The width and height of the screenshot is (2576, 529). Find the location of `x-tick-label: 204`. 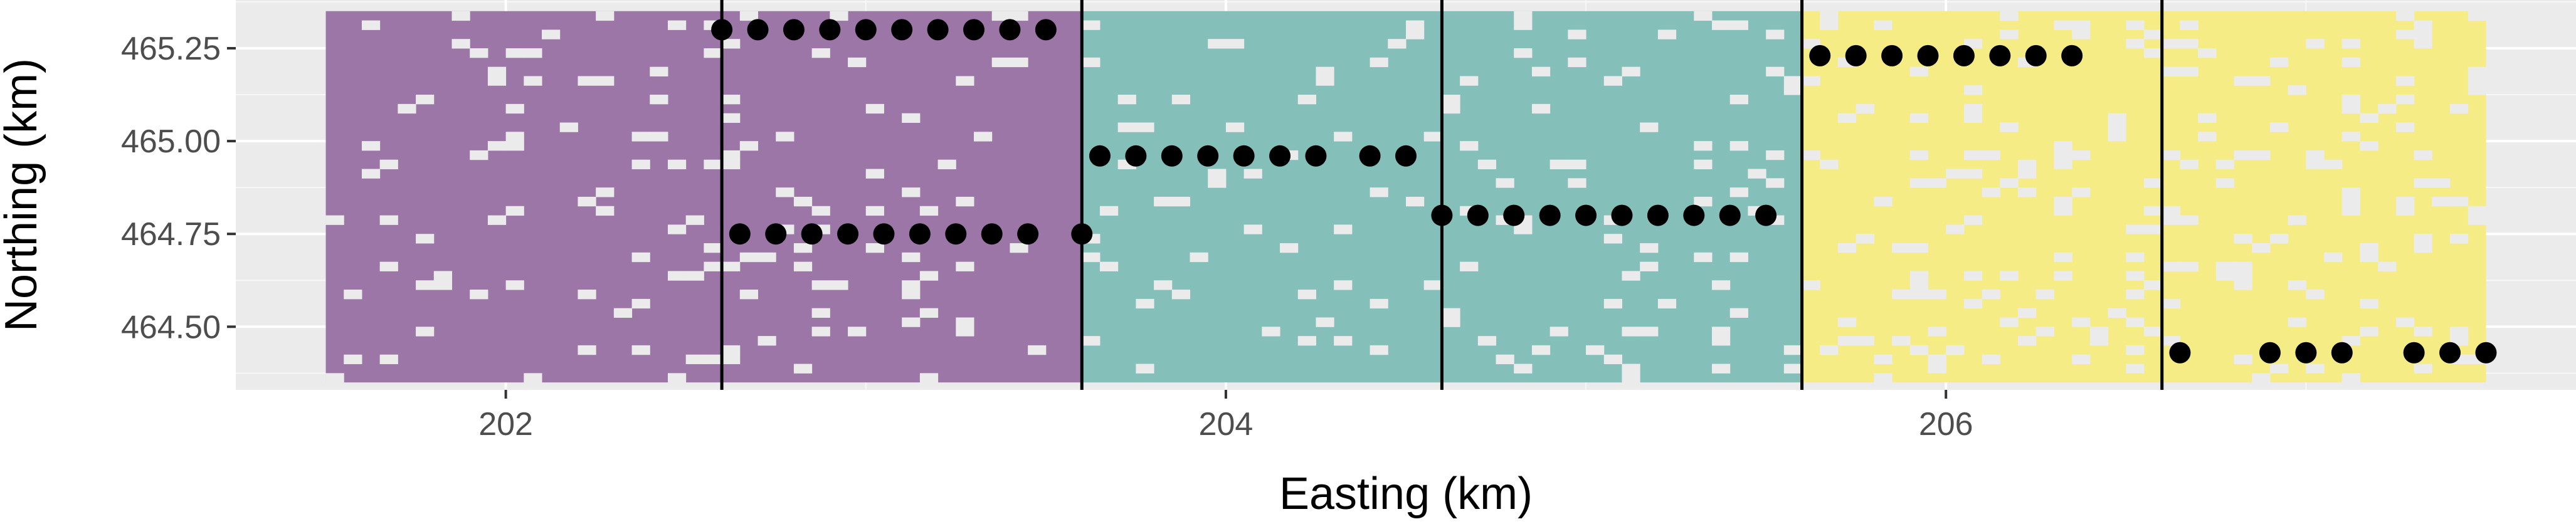

x-tick-label: 204 is located at coordinates (1226, 424).